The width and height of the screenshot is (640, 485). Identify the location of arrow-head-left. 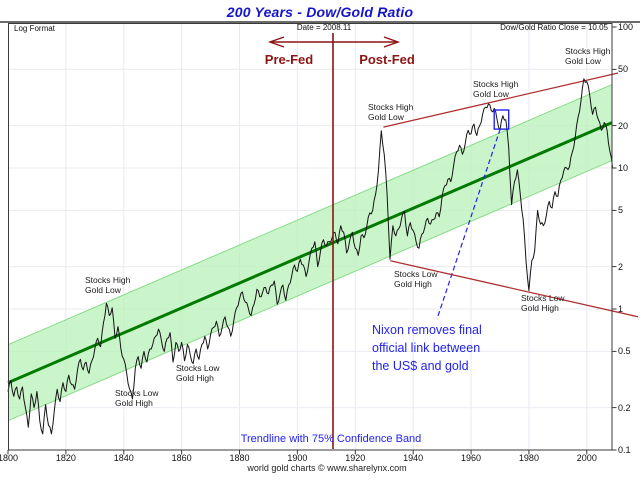
(276, 42).